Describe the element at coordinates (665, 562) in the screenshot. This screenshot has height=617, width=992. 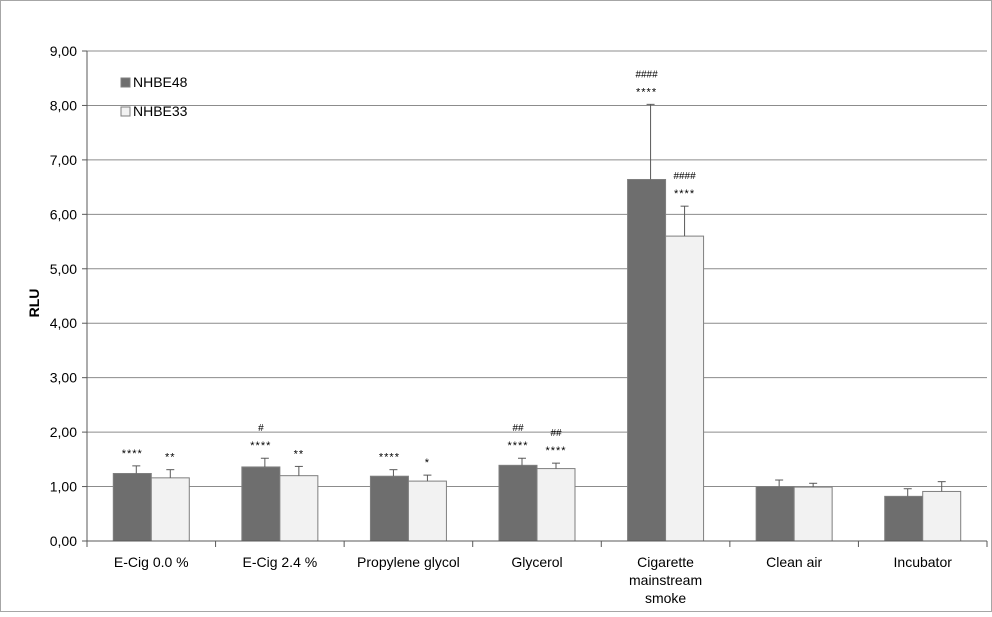
I see `x-tick-label: Cigarette` at that location.